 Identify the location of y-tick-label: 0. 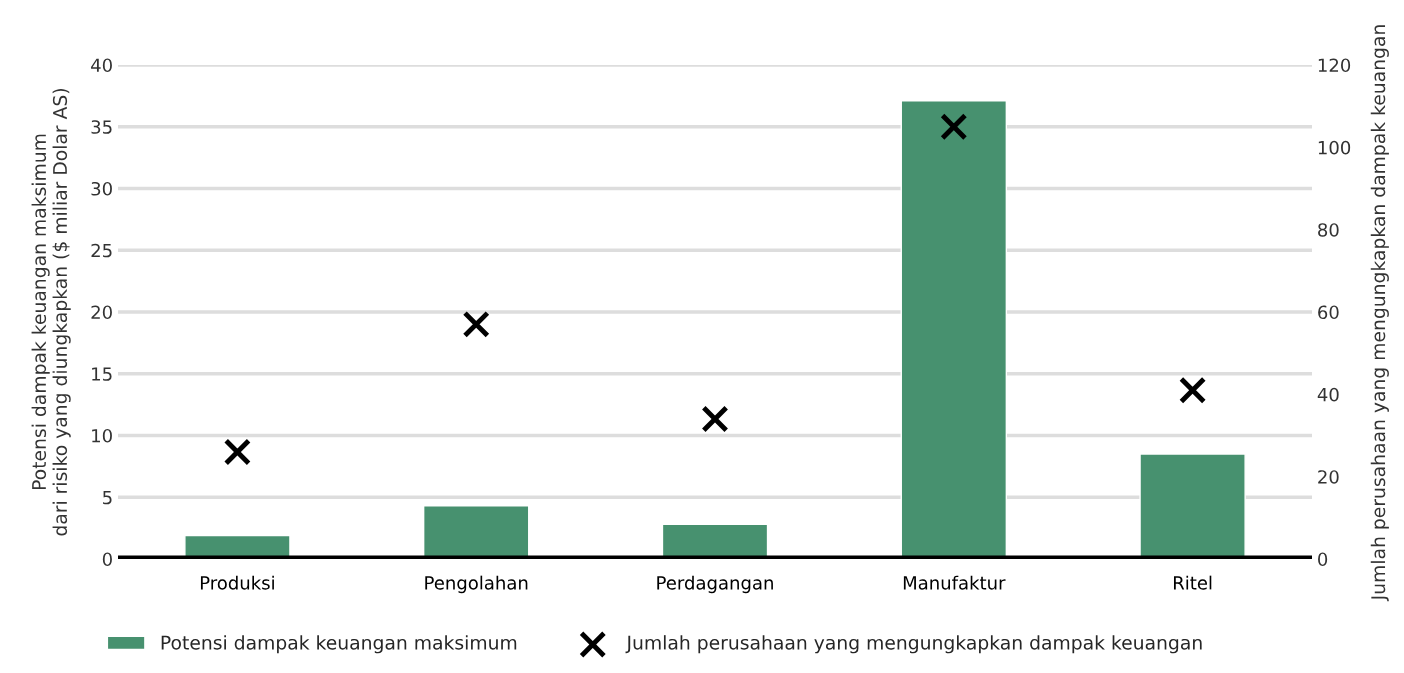
(107, 559).